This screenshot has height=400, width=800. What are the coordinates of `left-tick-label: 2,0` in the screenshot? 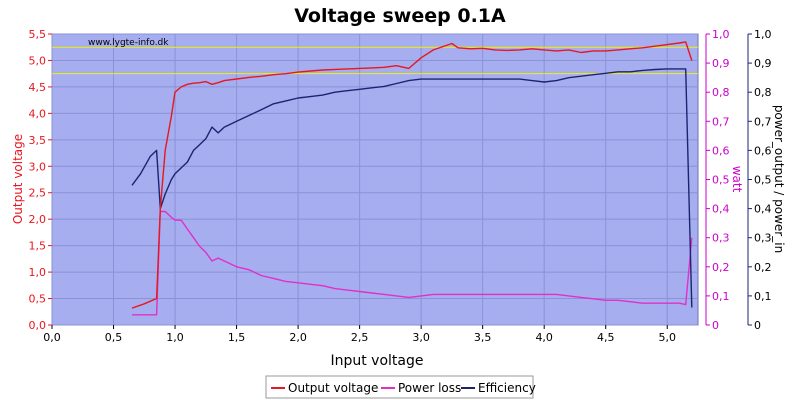 It's located at (38, 219).